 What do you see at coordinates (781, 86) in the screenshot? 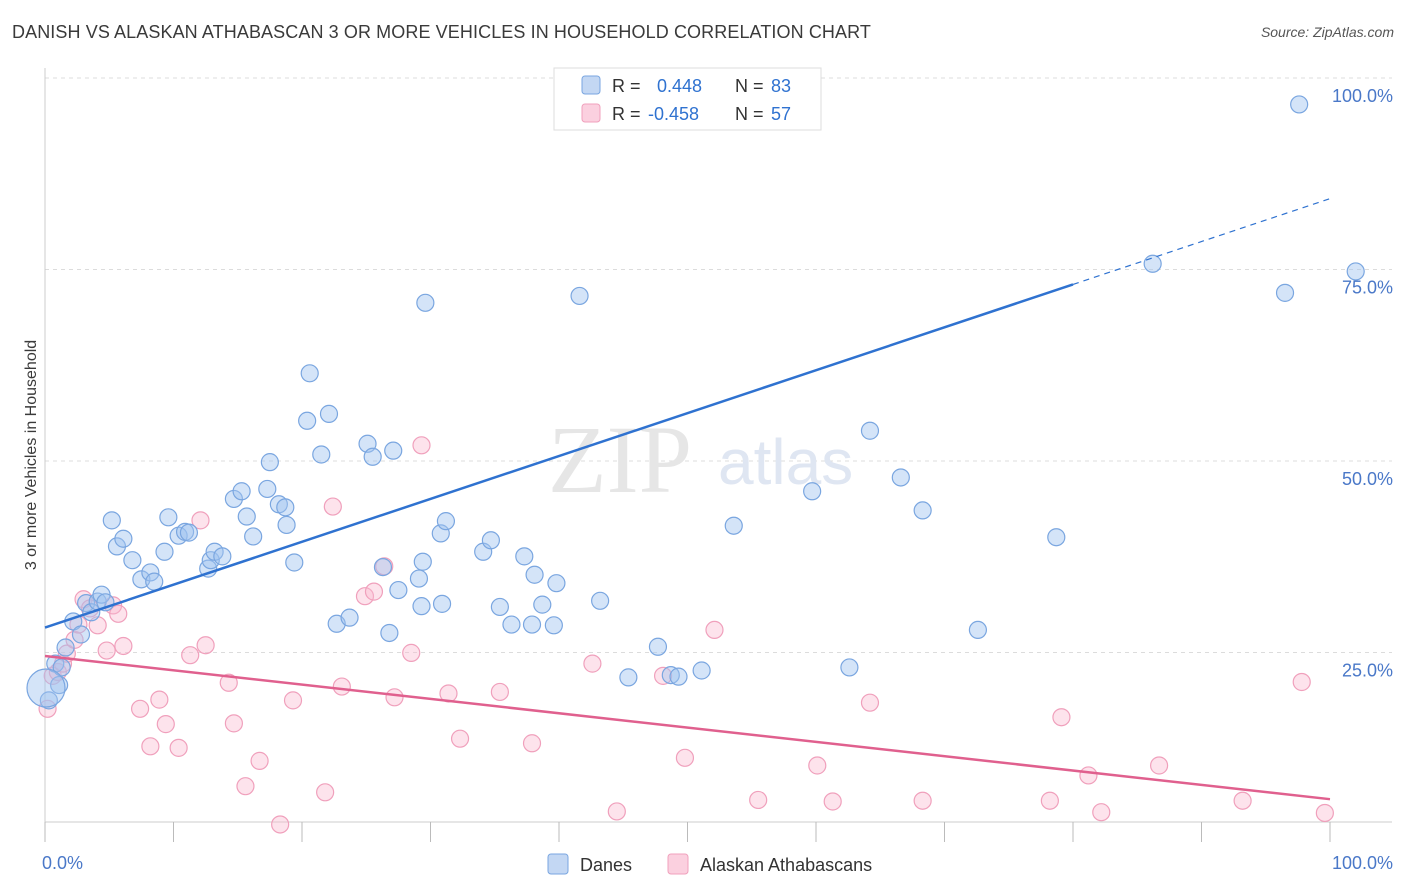
I see `legend-danes-n-value: 83` at bounding box center [781, 86].